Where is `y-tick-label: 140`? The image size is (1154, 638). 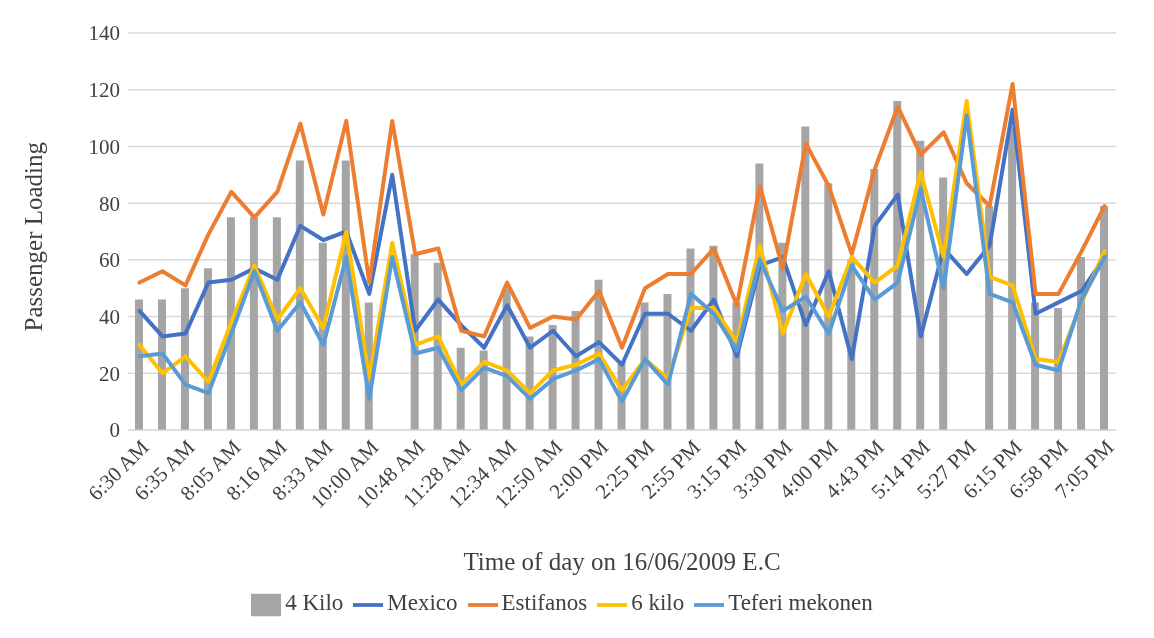 y-tick-label: 140 is located at coordinates (104, 33).